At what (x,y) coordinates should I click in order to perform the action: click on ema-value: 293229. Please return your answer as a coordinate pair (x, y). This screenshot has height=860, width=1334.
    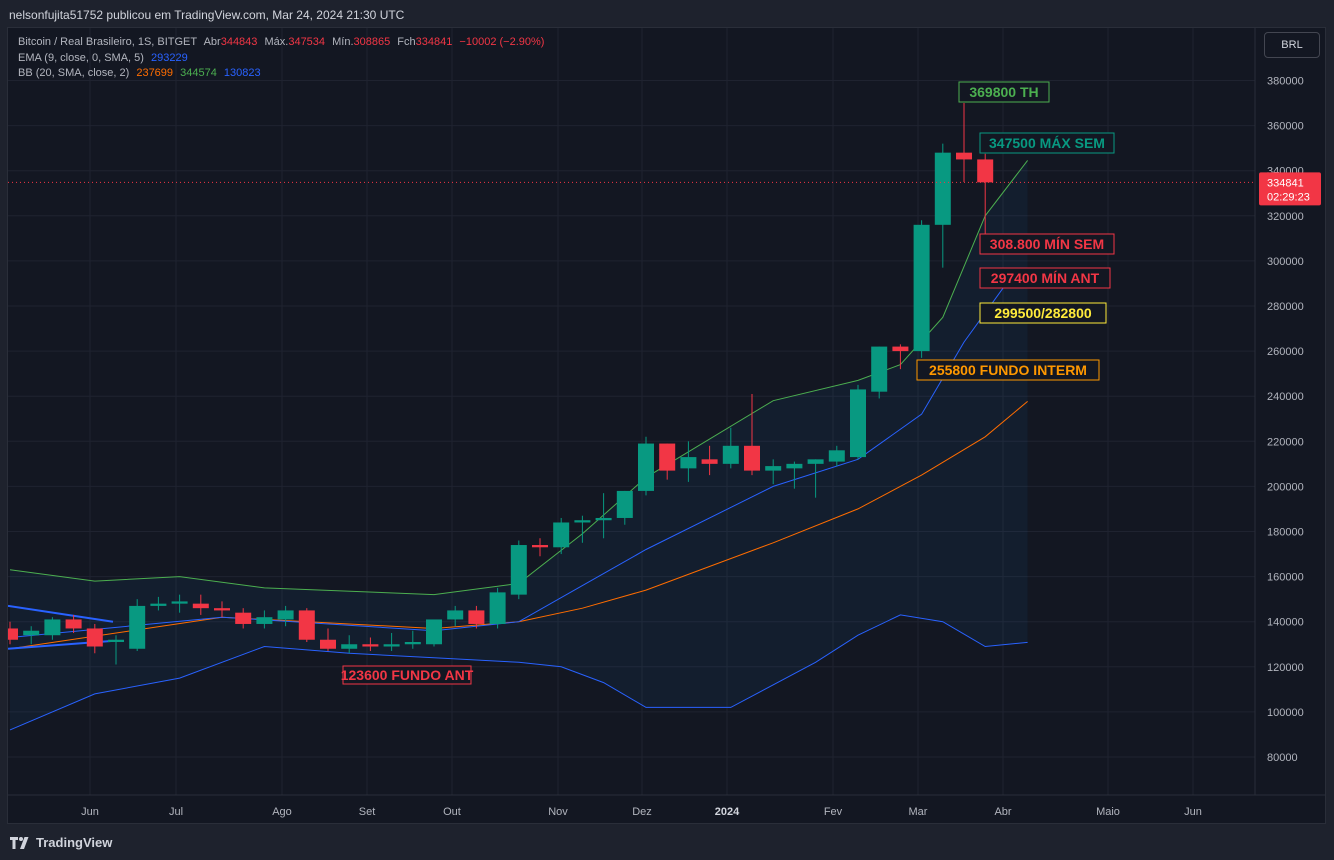
    Looking at the image, I should click on (169, 57).